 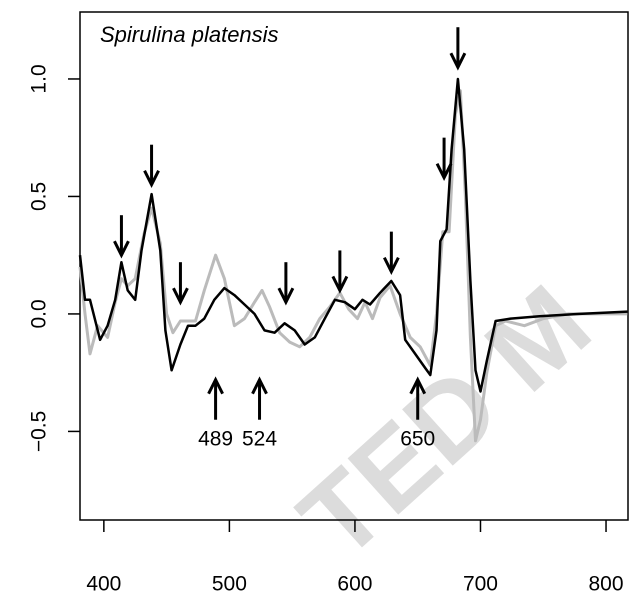 I want to click on x-tick-label: 600, so click(x=354, y=584).